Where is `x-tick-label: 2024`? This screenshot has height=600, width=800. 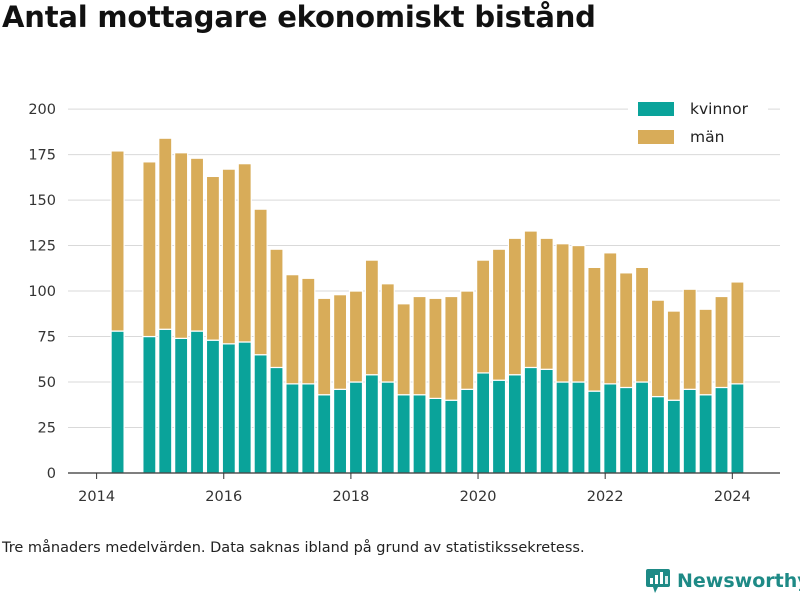 x-tick-label: 2024 is located at coordinates (732, 497).